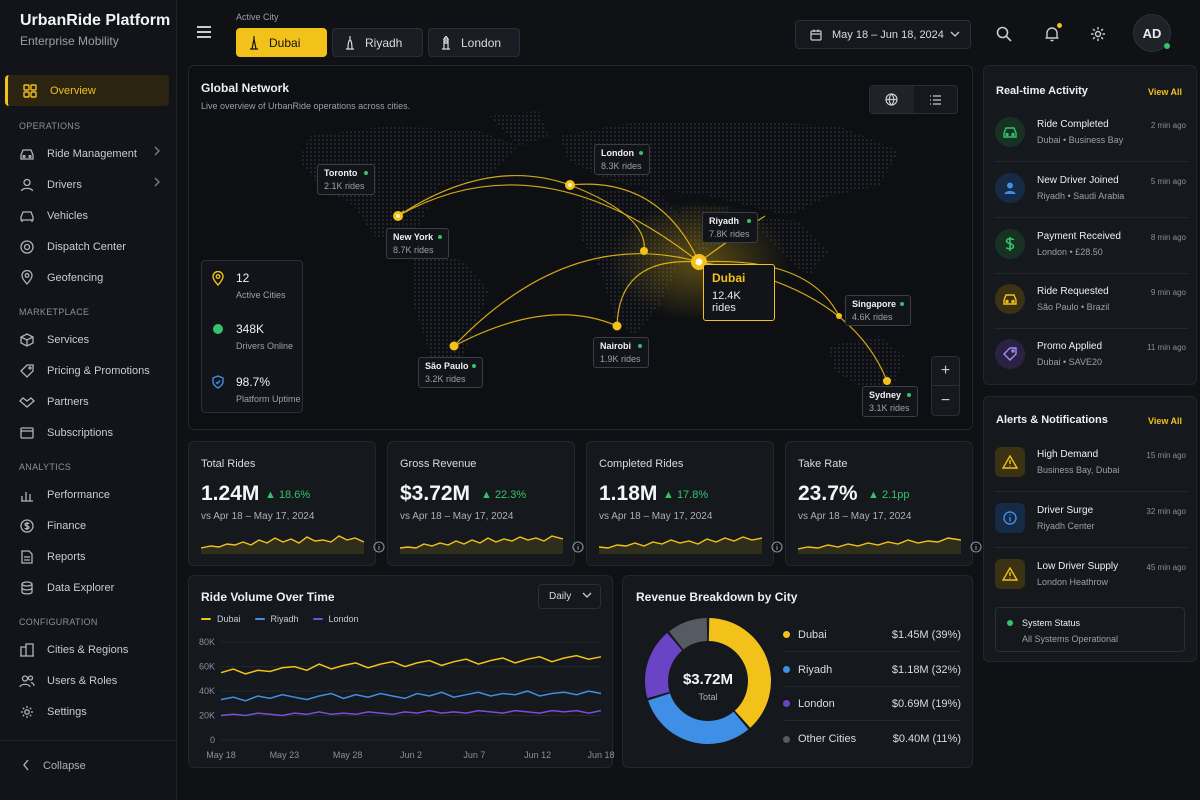  I want to click on sidebar-item-finance: Finance, so click(87, 525).